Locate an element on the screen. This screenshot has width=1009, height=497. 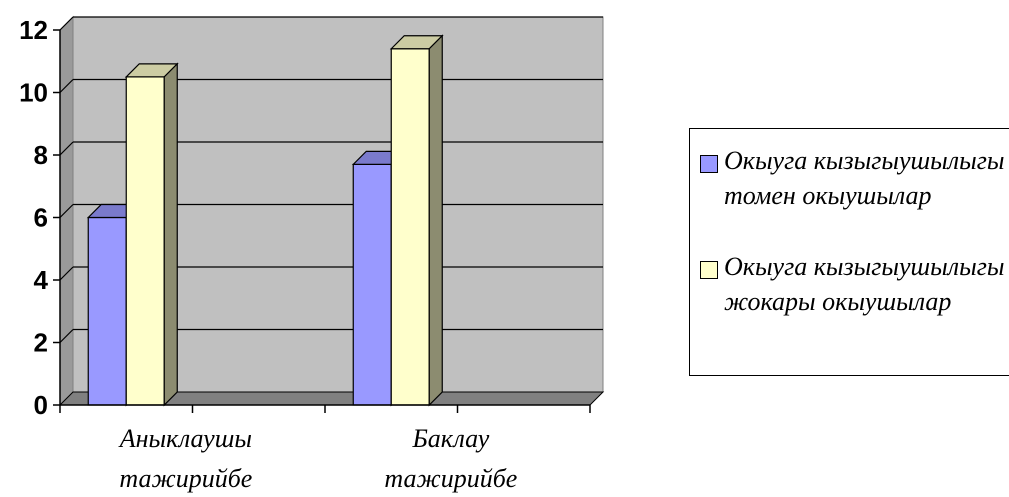
y-tick-label: 6 is located at coordinates (41, 218).